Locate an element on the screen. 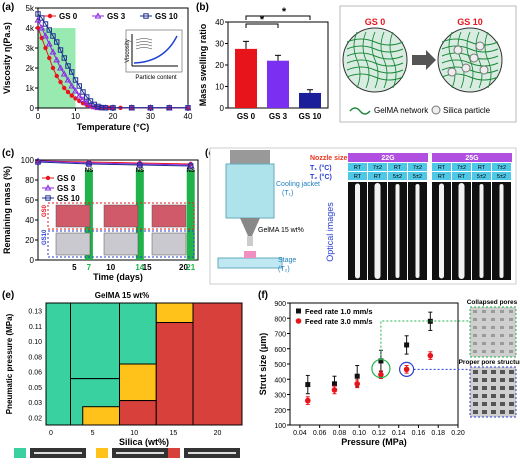 The height and width of the screenshot is (464, 520). image-label: GS10 is located at coordinates (45, 237).